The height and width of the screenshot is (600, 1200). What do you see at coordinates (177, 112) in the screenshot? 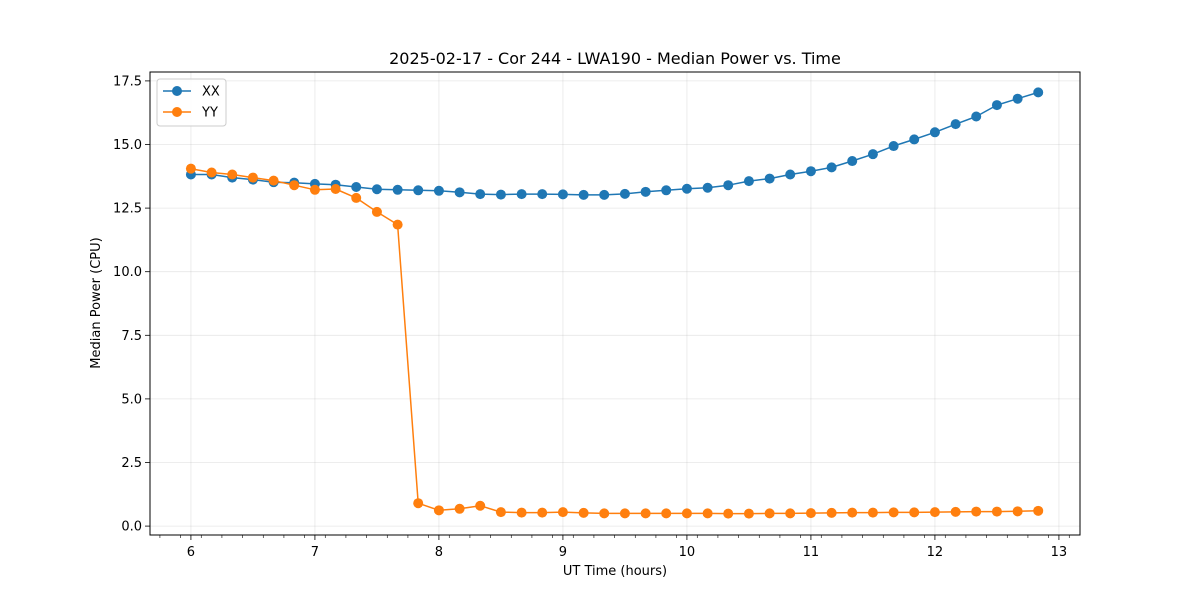
I see `legend-yy-marker` at bounding box center [177, 112].